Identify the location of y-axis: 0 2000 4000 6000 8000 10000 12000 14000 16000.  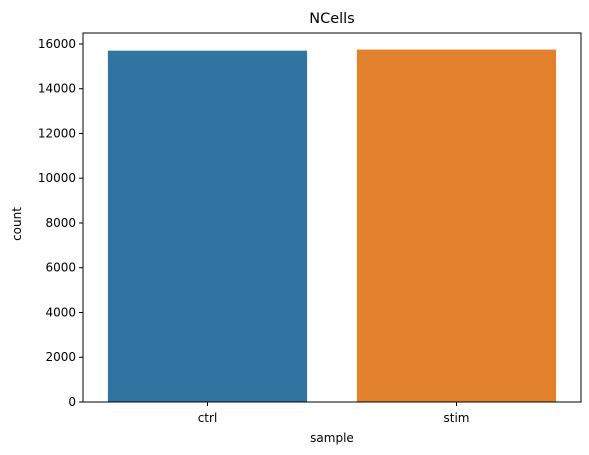
(60, 223).